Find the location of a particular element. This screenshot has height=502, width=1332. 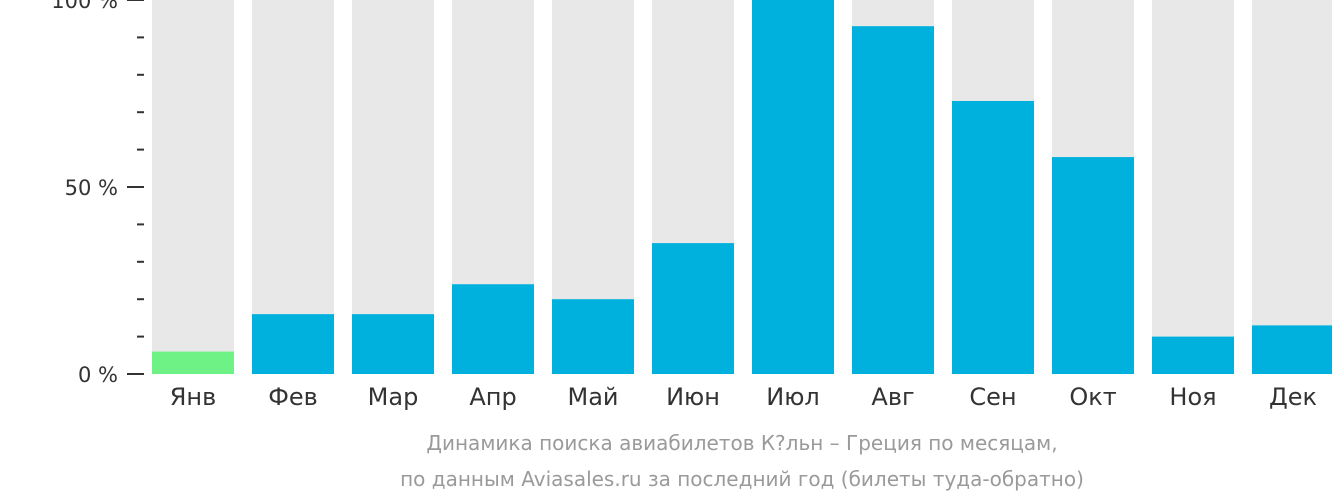

x-tick-label: Май is located at coordinates (592, 397).